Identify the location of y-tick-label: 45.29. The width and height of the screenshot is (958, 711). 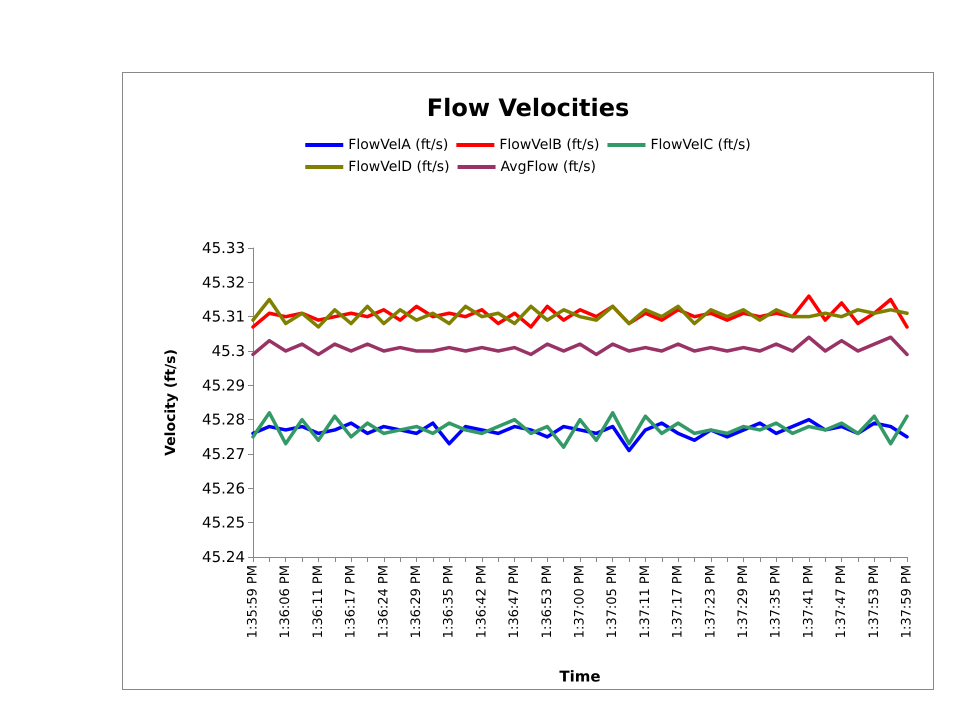
(223, 385).